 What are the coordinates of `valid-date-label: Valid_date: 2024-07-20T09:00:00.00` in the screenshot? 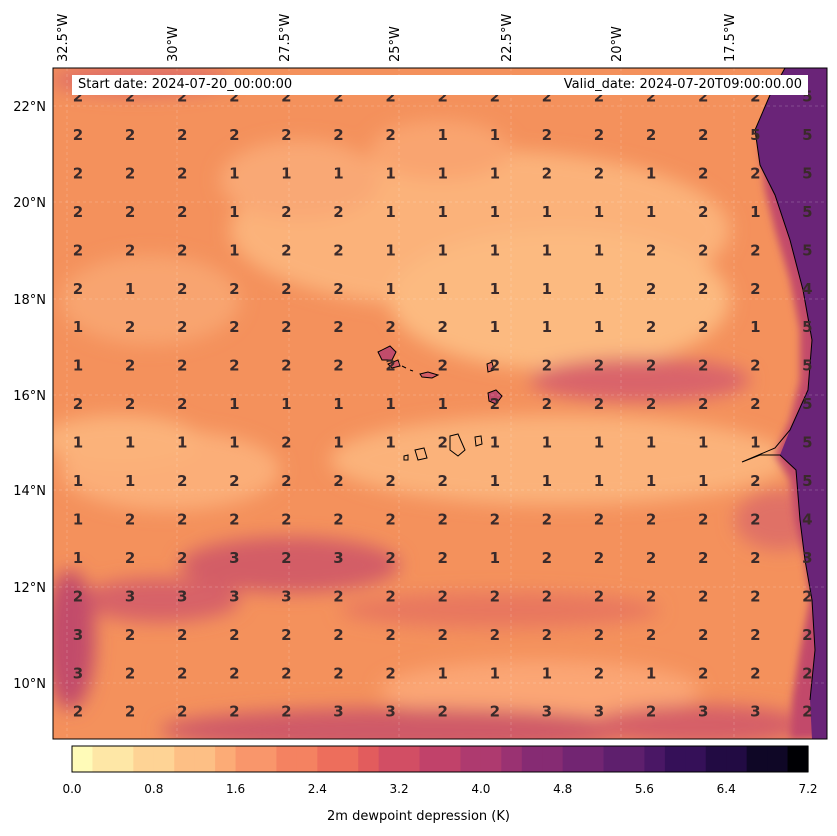 It's located at (682, 84).